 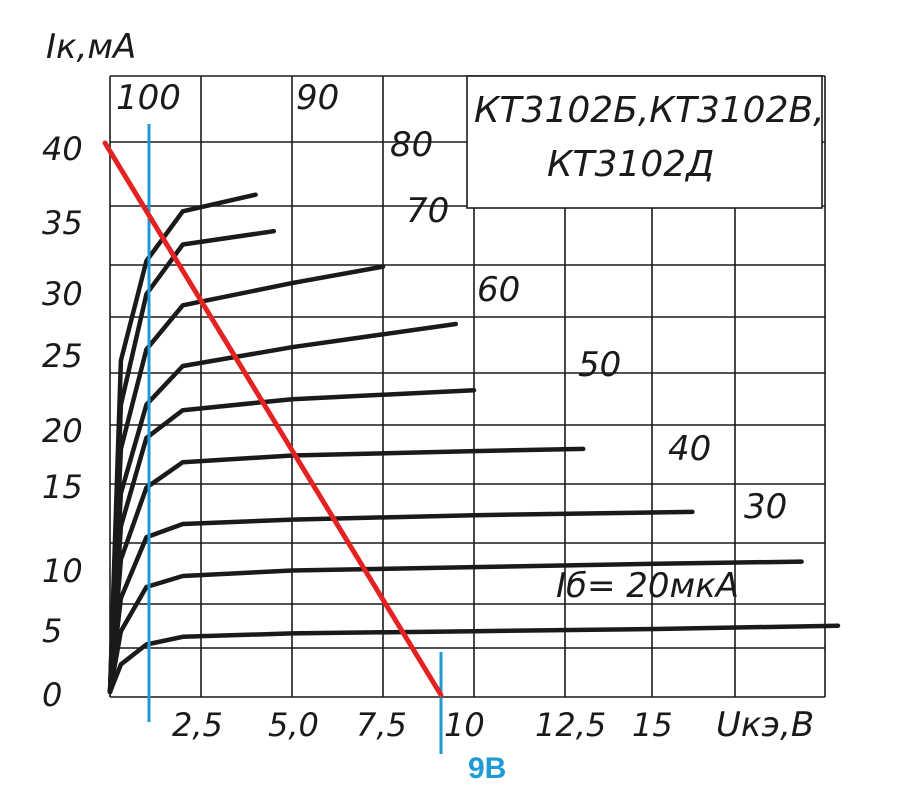 What do you see at coordinates (422, 725) in the screenshot?
I see `x-tick-labels: 2,5 5,0 7,5 10 12,5 15` at bounding box center [422, 725].